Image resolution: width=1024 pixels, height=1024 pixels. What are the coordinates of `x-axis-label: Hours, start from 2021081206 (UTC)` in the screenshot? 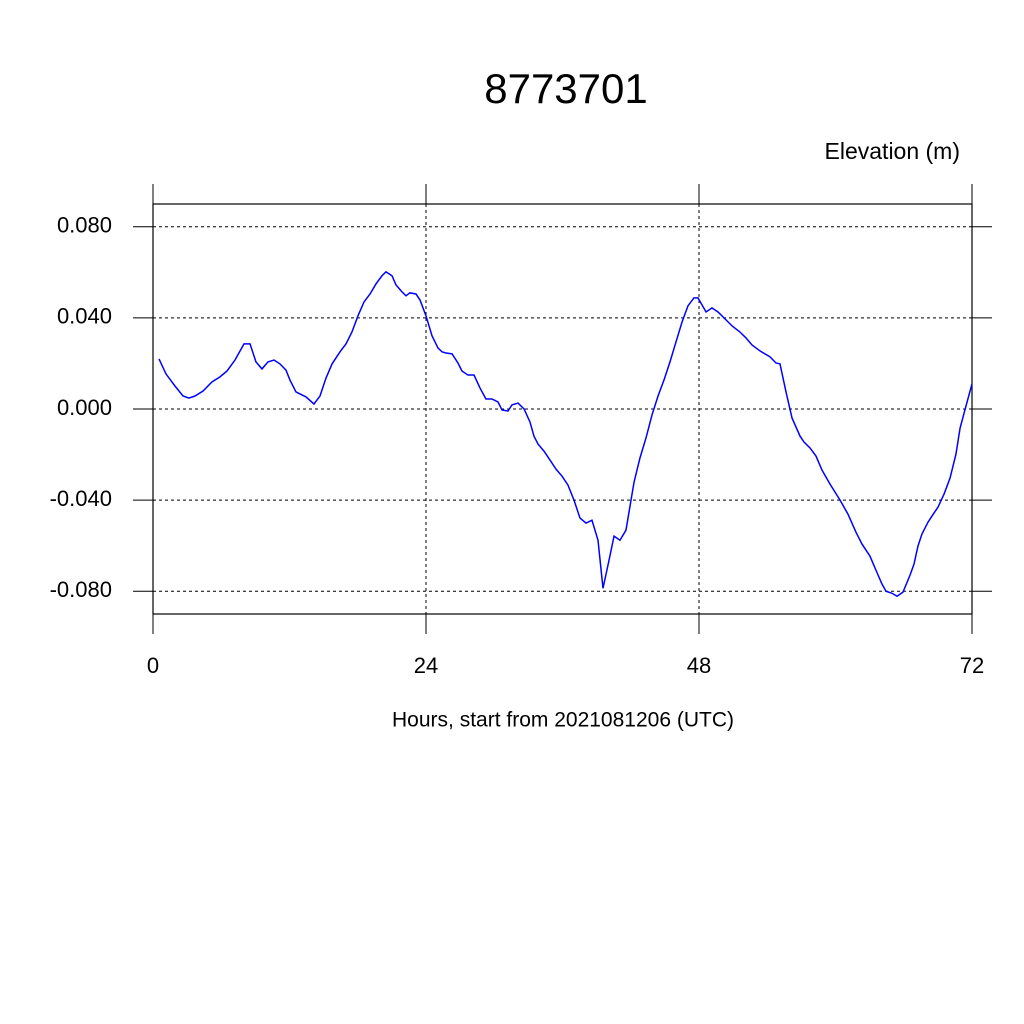 It's located at (563, 720).